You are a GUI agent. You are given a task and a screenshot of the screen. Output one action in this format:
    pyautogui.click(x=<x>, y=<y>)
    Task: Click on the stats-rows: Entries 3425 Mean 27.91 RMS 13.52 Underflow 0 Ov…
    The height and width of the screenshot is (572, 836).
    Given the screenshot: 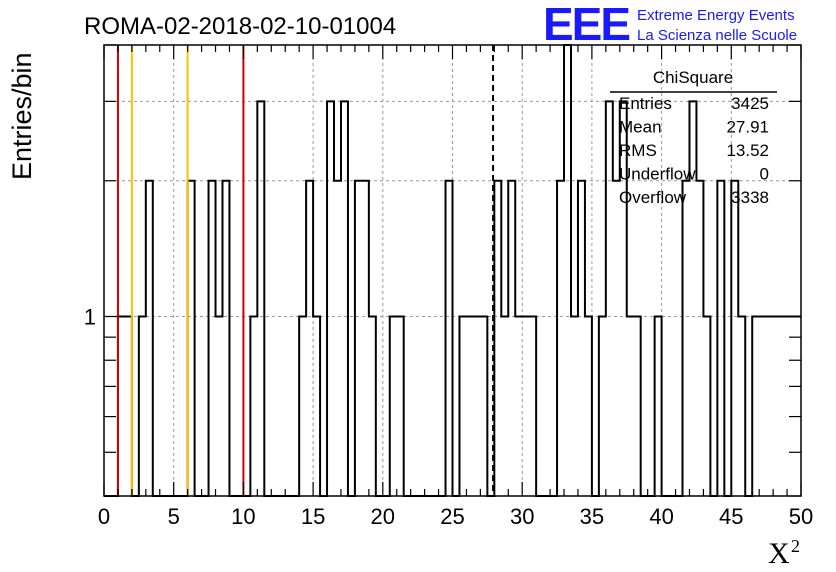 What is the action you would take?
    pyautogui.click(x=694, y=150)
    